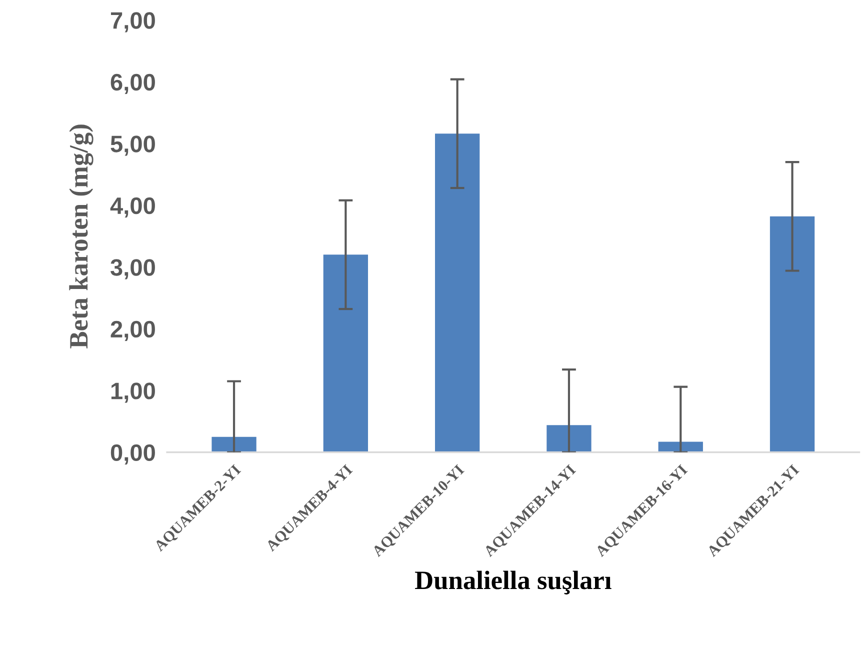 The height and width of the screenshot is (647, 861). What do you see at coordinates (133, 392) in the screenshot?
I see `y-tick-label: 1,00` at bounding box center [133, 392].